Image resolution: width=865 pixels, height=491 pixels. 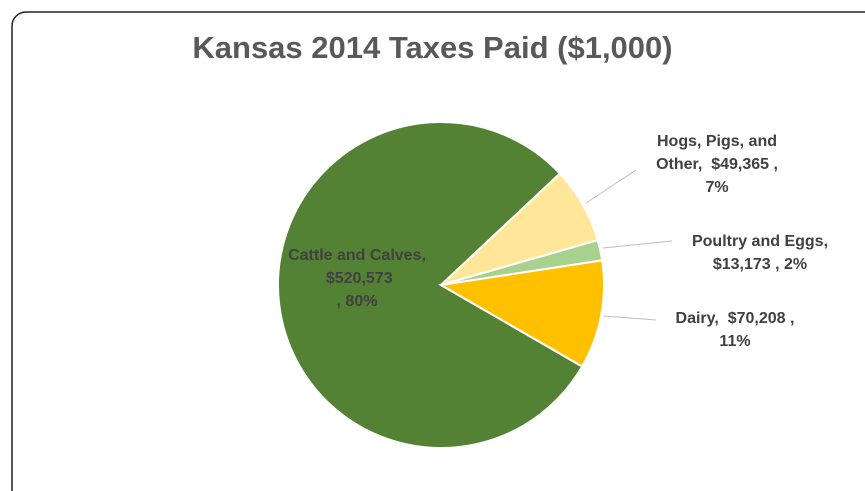 What do you see at coordinates (796, 264) in the screenshot?
I see `label-percent: 2%` at bounding box center [796, 264].